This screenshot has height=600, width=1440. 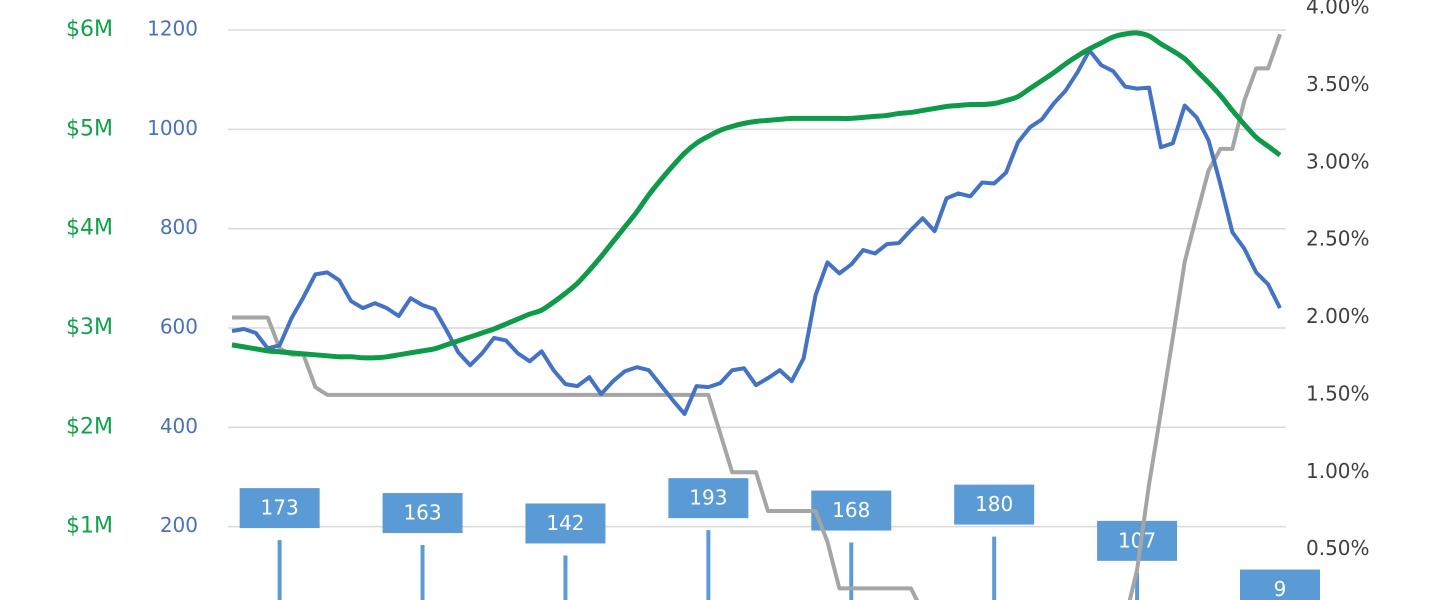 I want to click on y-tick-label: 1200, so click(x=172, y=29).